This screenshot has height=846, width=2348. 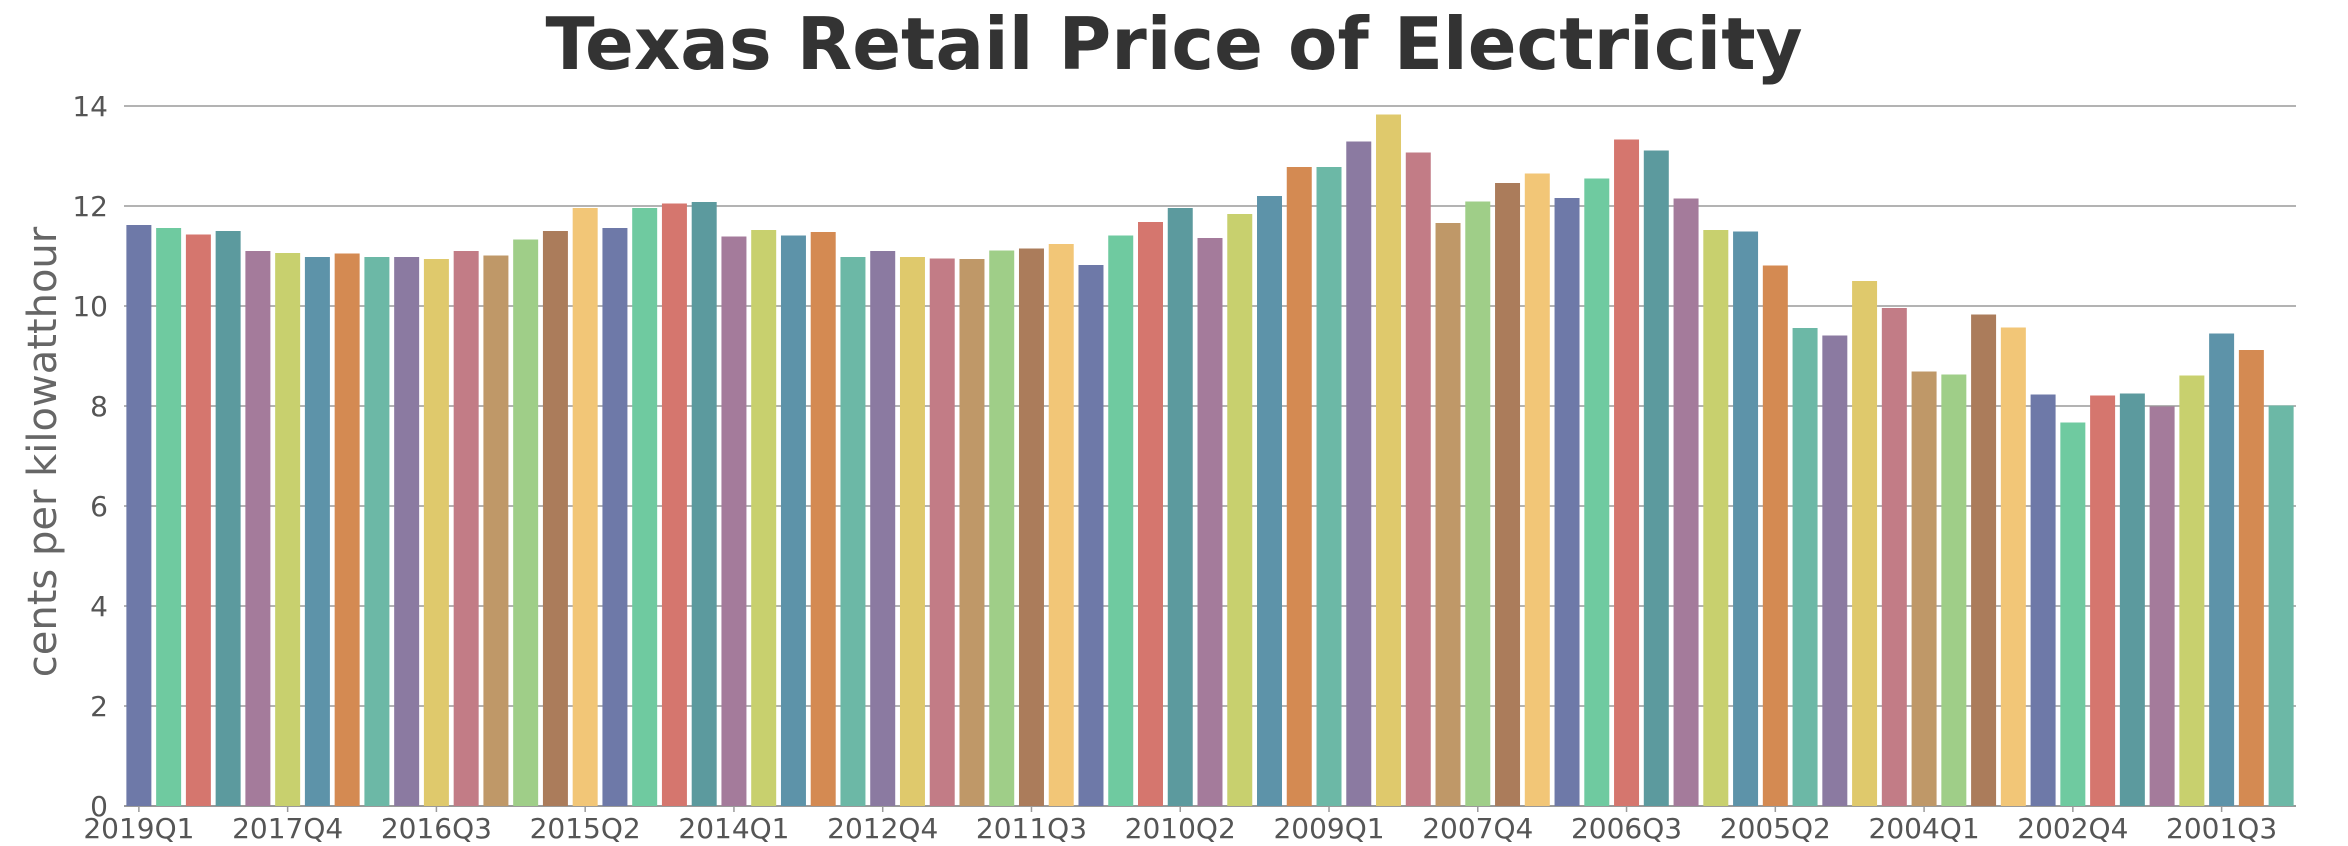 What do you see at coordinates (1775, 536) in the screenshot?
I see `bar-2005Q2` at bounding box center [1775, 536].